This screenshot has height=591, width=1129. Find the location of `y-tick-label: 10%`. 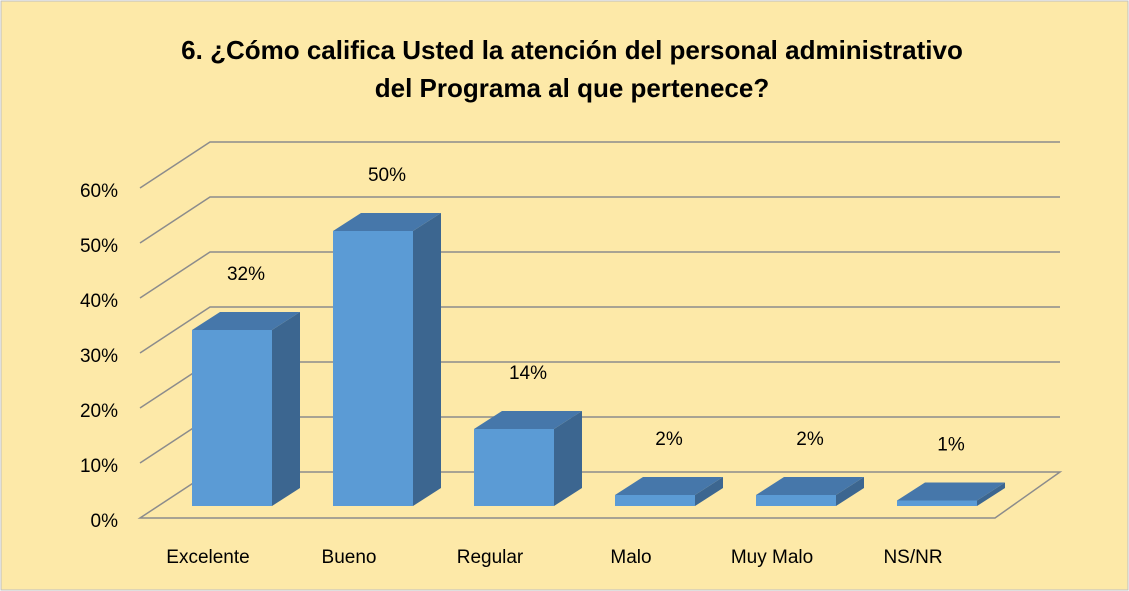

y-tick-label: 10% is located at coordinates (99, 466).